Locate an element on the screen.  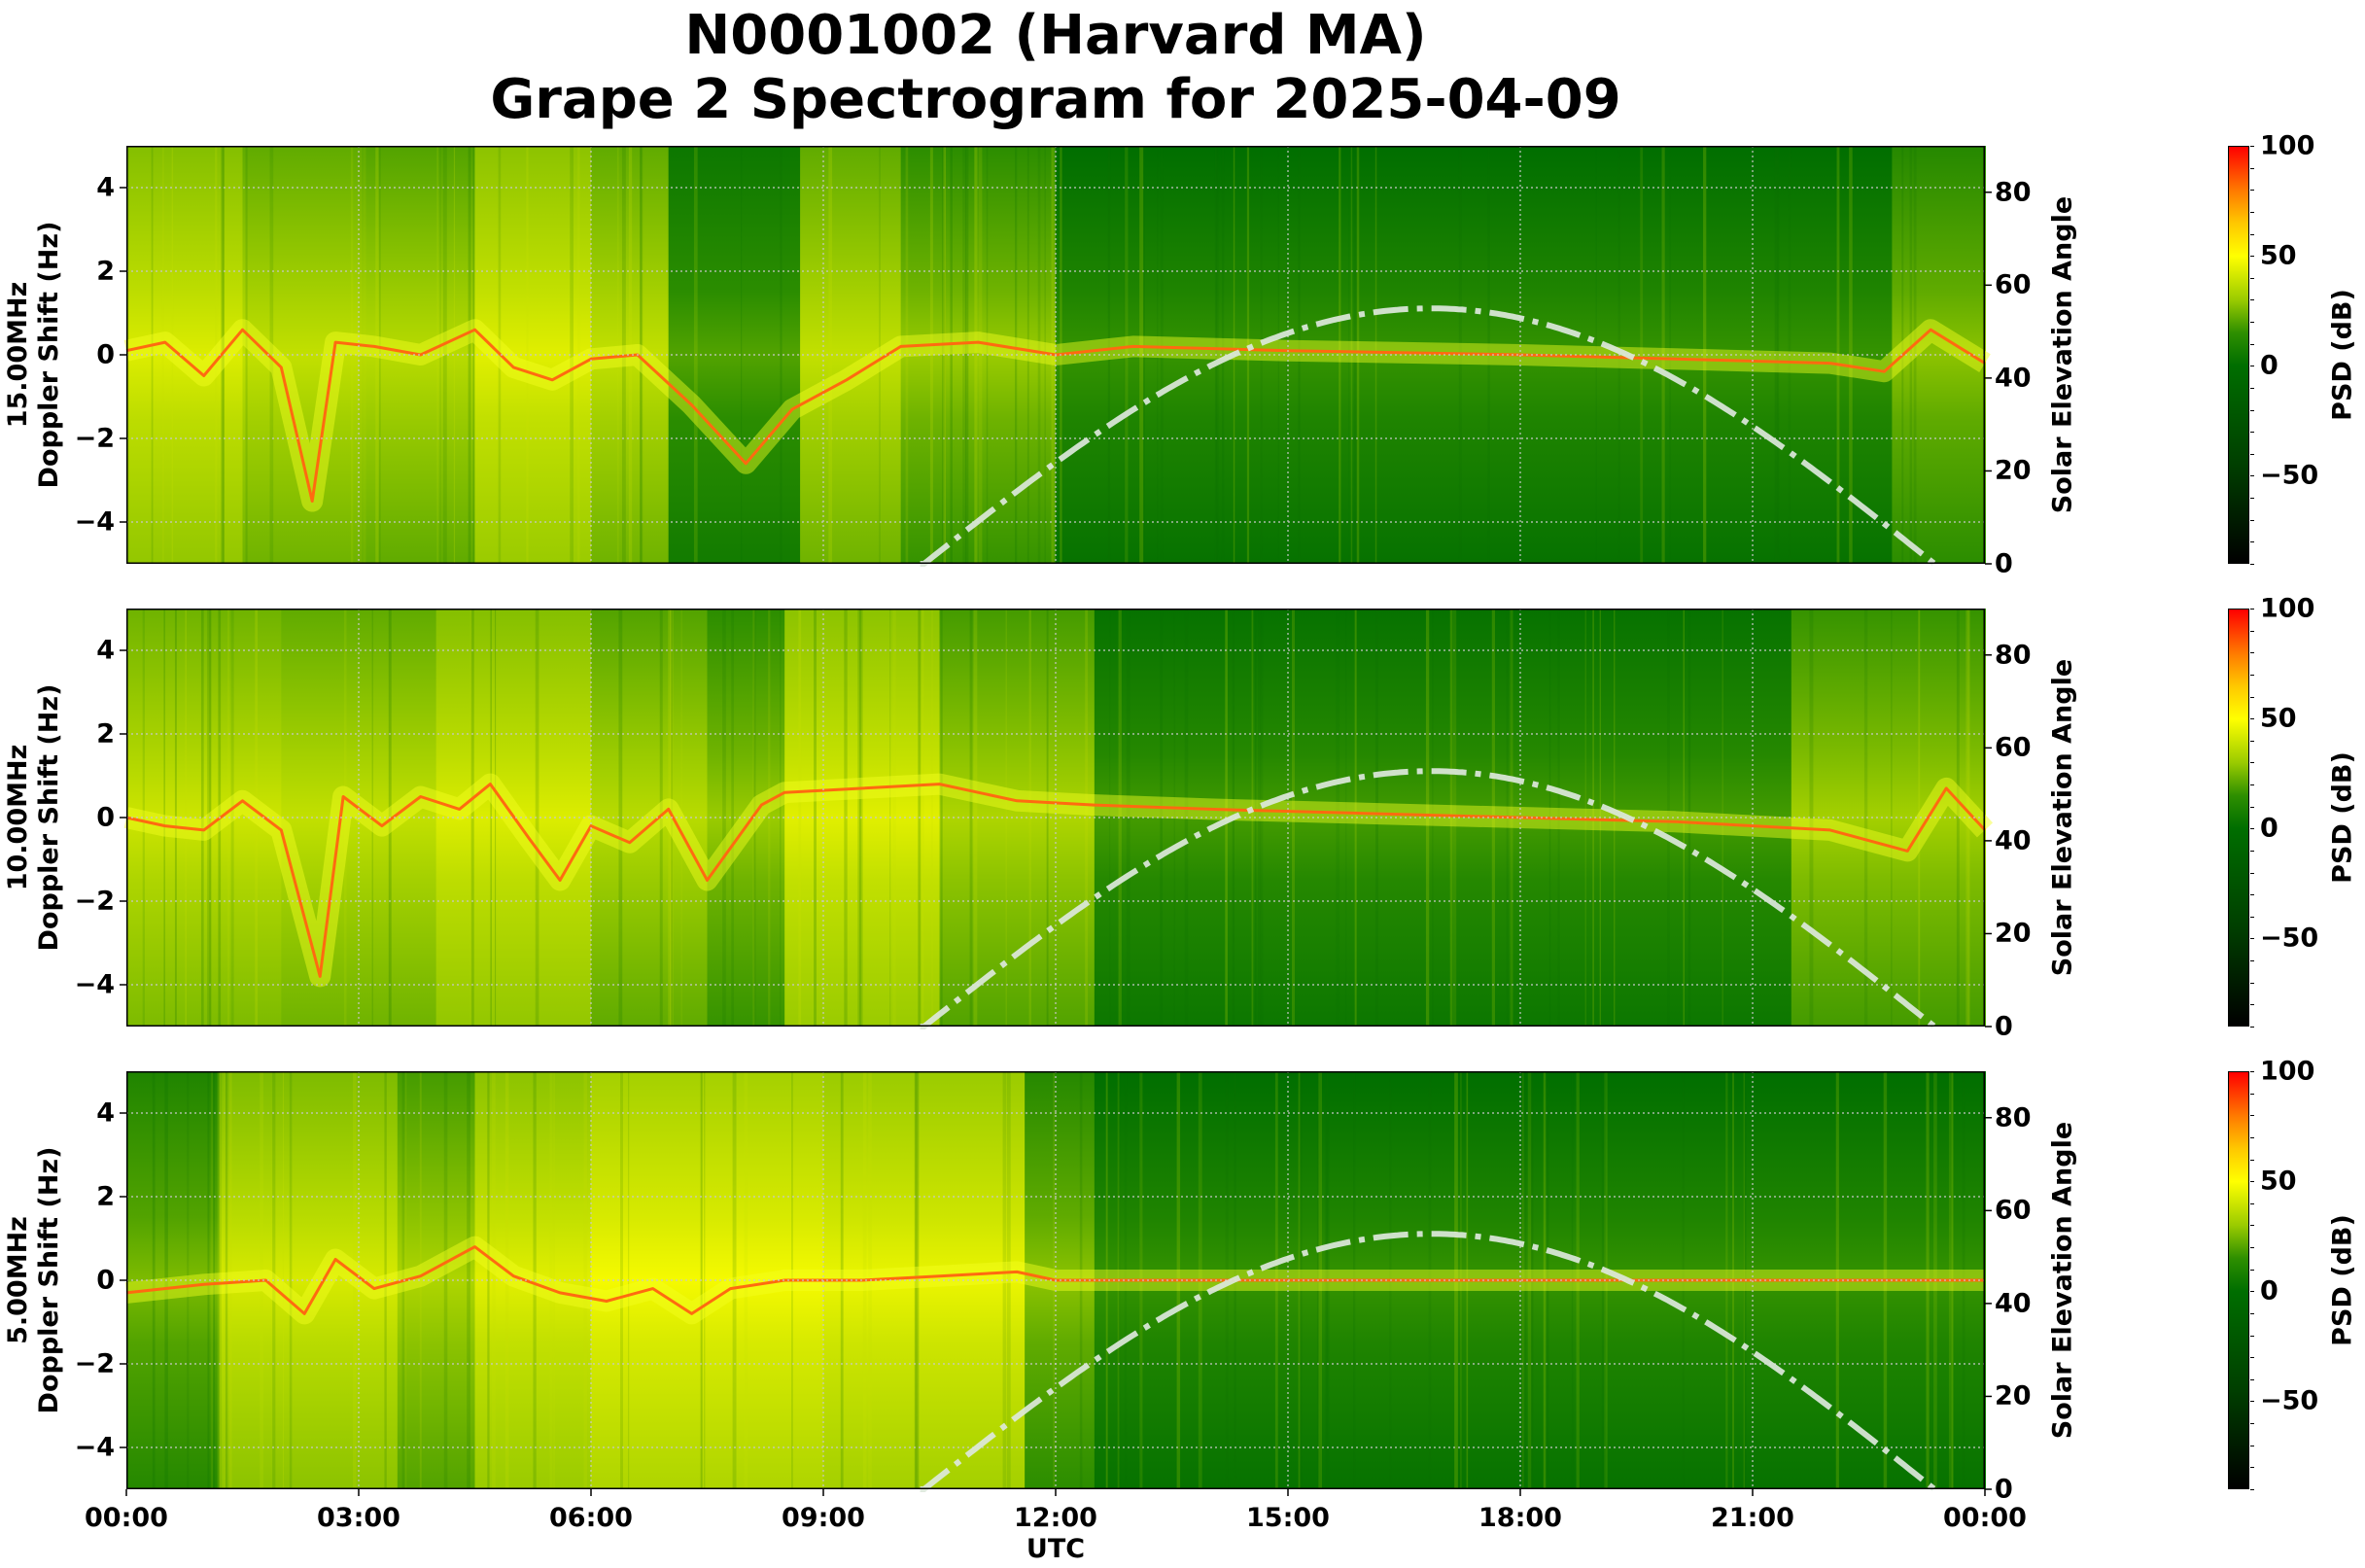
x-tick-label: 06:00 is located at coordinates (591, 1518).